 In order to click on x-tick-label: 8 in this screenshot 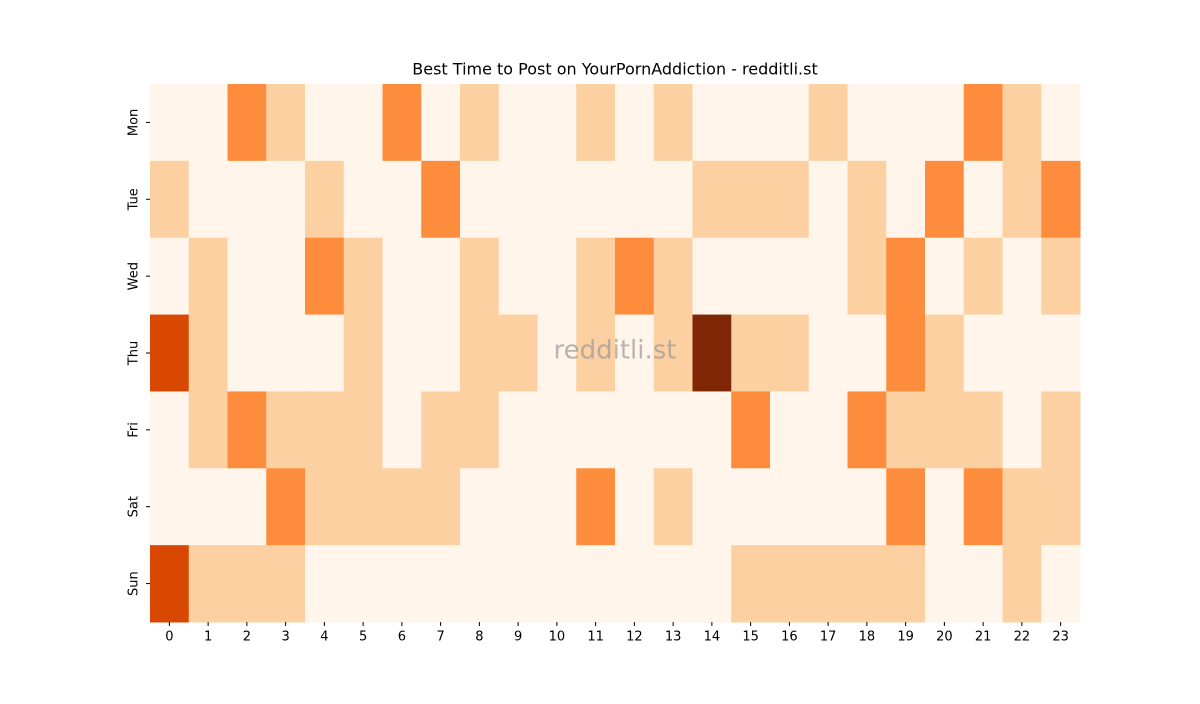, I will do `click(479, 637)`.